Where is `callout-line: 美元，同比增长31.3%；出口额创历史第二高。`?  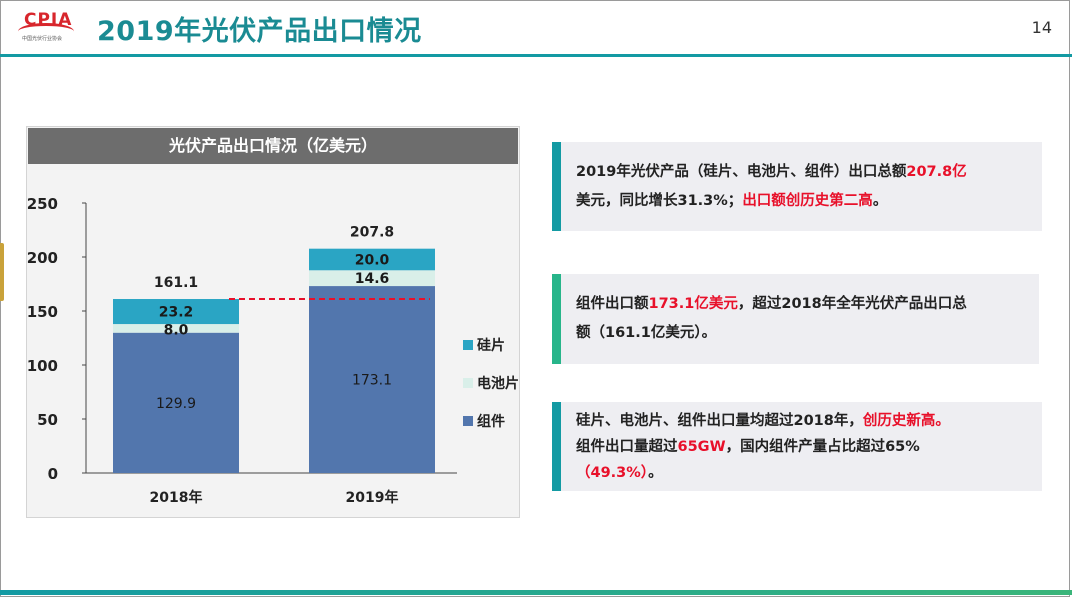 callout-line: 美元，同比增长31.3%；出口额创历史第二高。 is located at coordinates (803, 201).